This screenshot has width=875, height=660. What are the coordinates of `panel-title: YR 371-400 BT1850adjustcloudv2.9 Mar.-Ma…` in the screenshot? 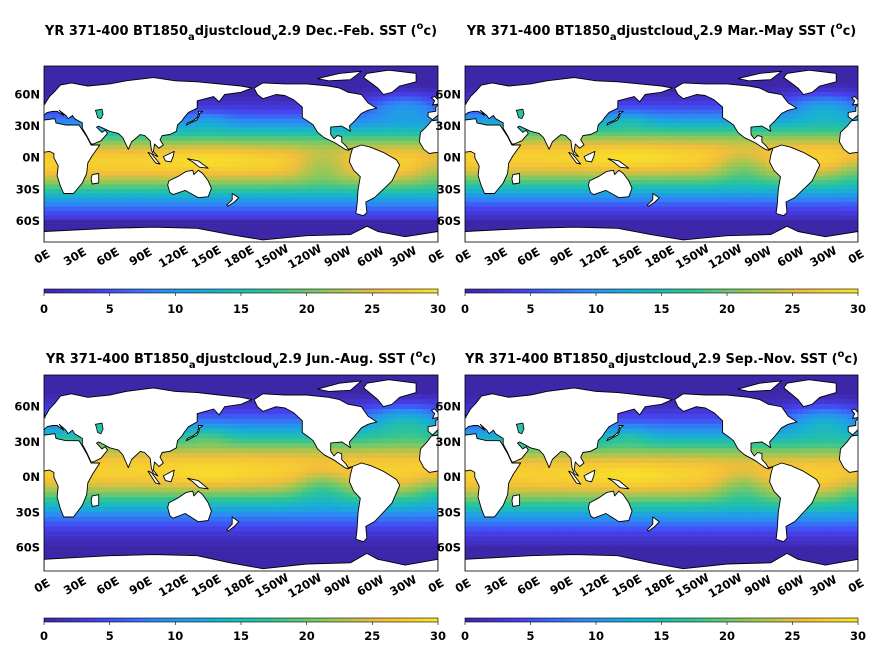 It's located at (661, 32).